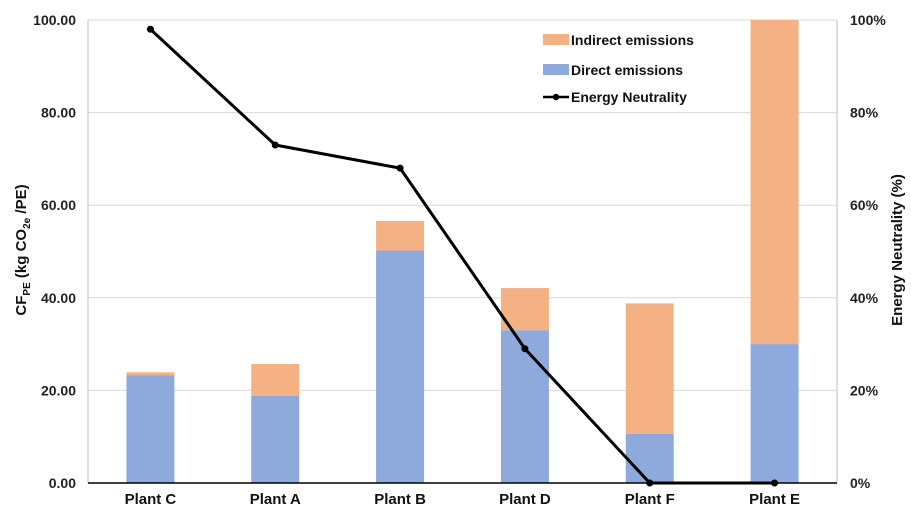 The width and height of the screenshot is (911, 511). What do you see at coordinates (860, 483) in the screenshot?
I see `right-tick-label: 0%` at bounding box center [860, 483].